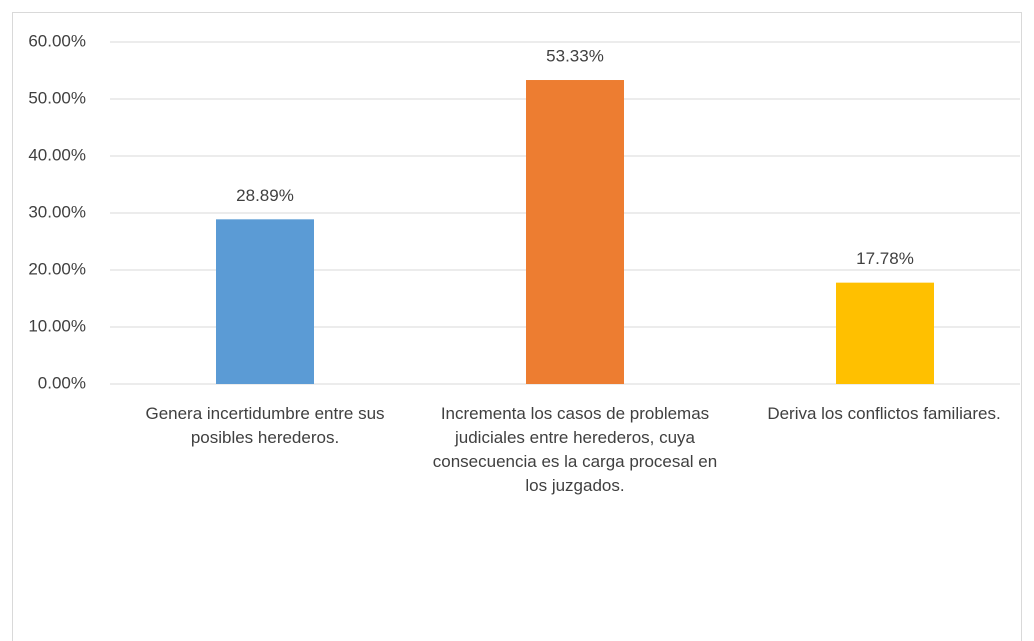  I want to click on y-tick-label: 0.00%, so click(62, 382).